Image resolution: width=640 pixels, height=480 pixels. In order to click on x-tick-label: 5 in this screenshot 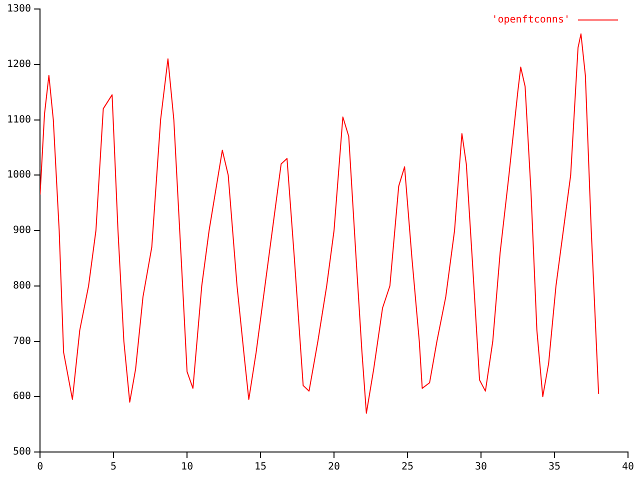, I will do `click(113, 467)`.